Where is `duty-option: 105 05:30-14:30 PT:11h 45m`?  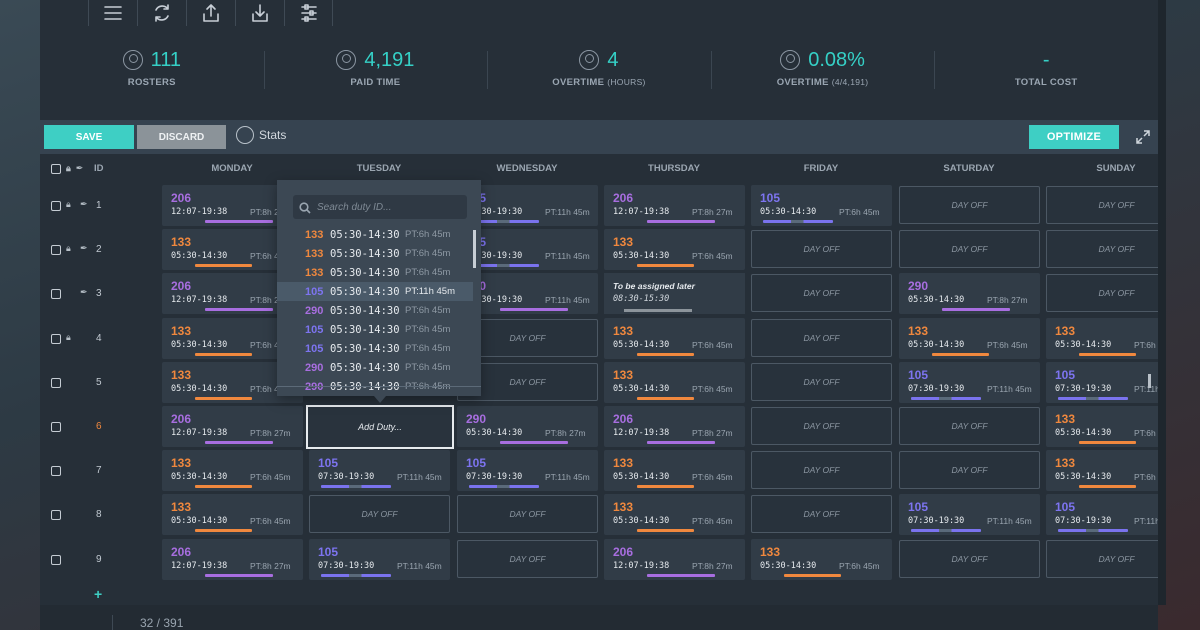 duty-option: 105 05:30-14:30 PT:11h 45m is located at coordinates (375, 291).